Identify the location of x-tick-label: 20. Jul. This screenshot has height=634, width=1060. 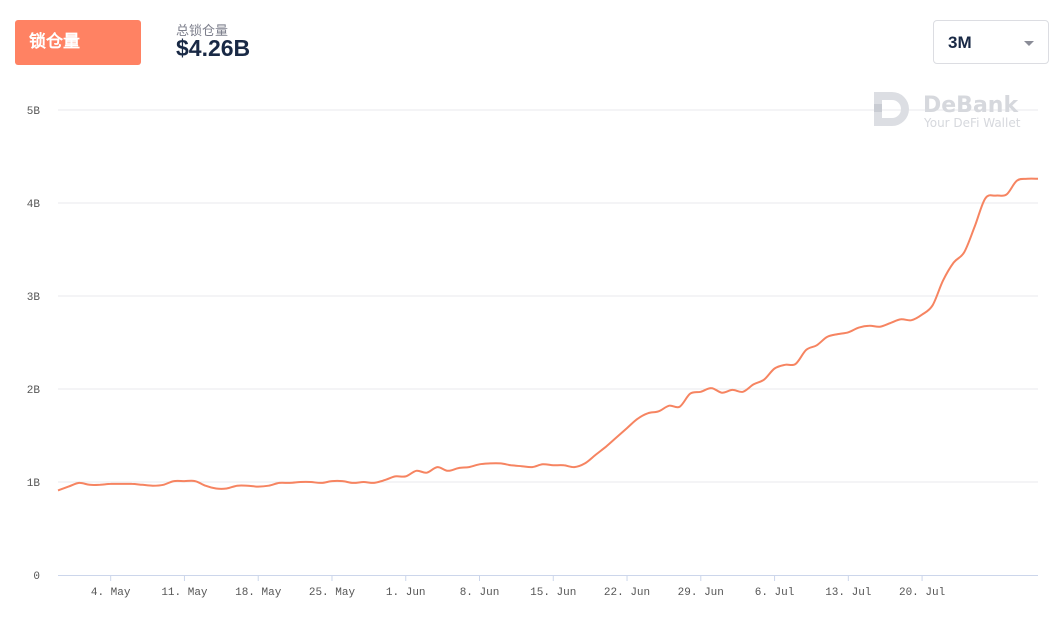
(922, 593).